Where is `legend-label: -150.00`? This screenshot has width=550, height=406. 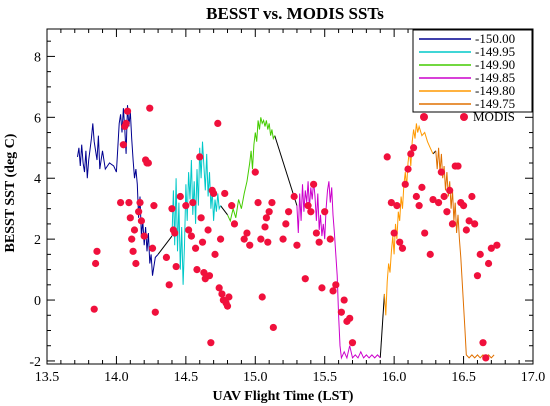 legend-label: -150.00 is located at coordinates (495, 38).